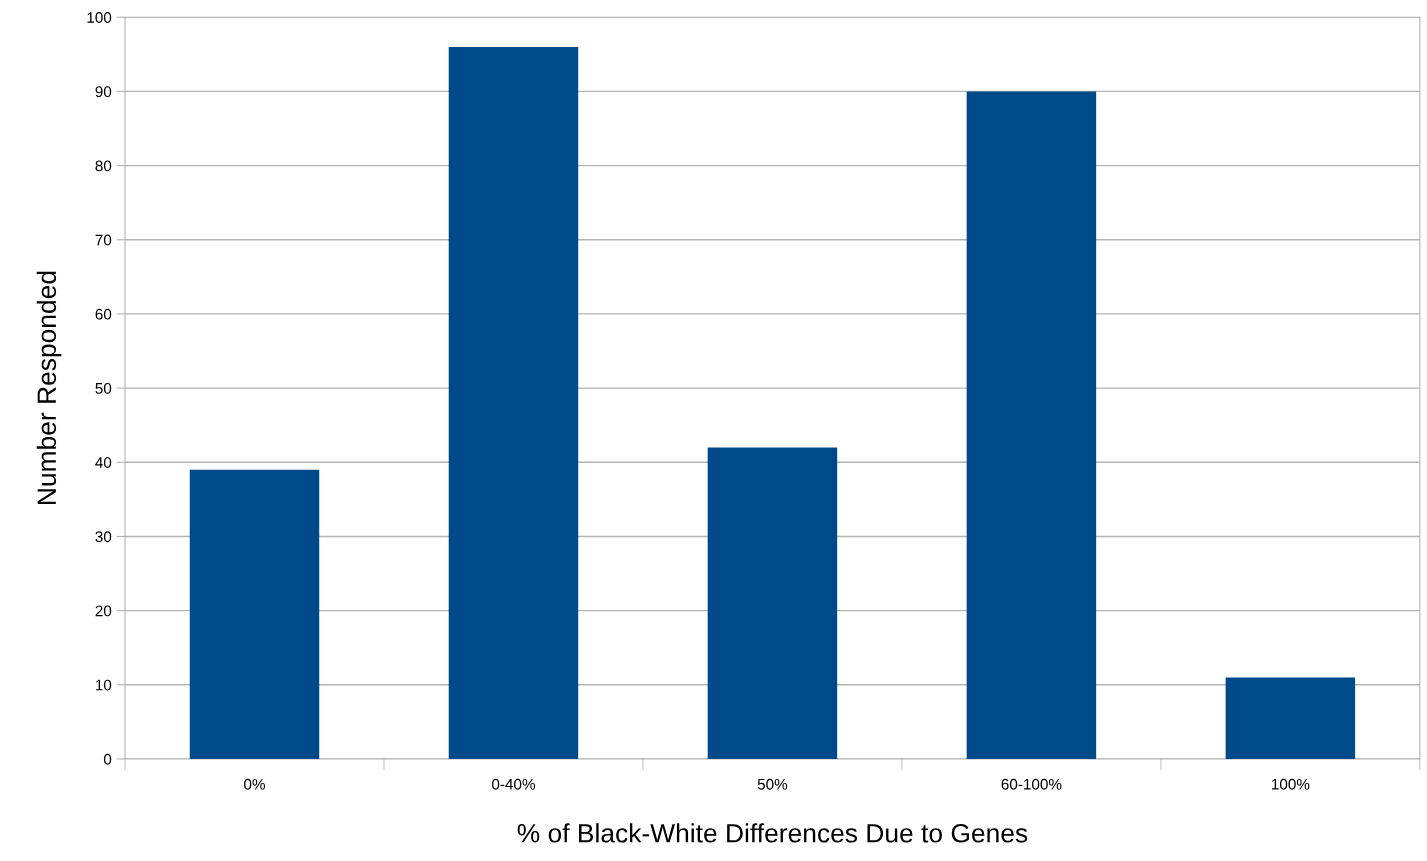 The width and height of the screenshot is (1427, 861). What do you see at coordinates (103, 314) in the screenshot?
I see `y-tick-label: 60` at bounding box center [103, 314].